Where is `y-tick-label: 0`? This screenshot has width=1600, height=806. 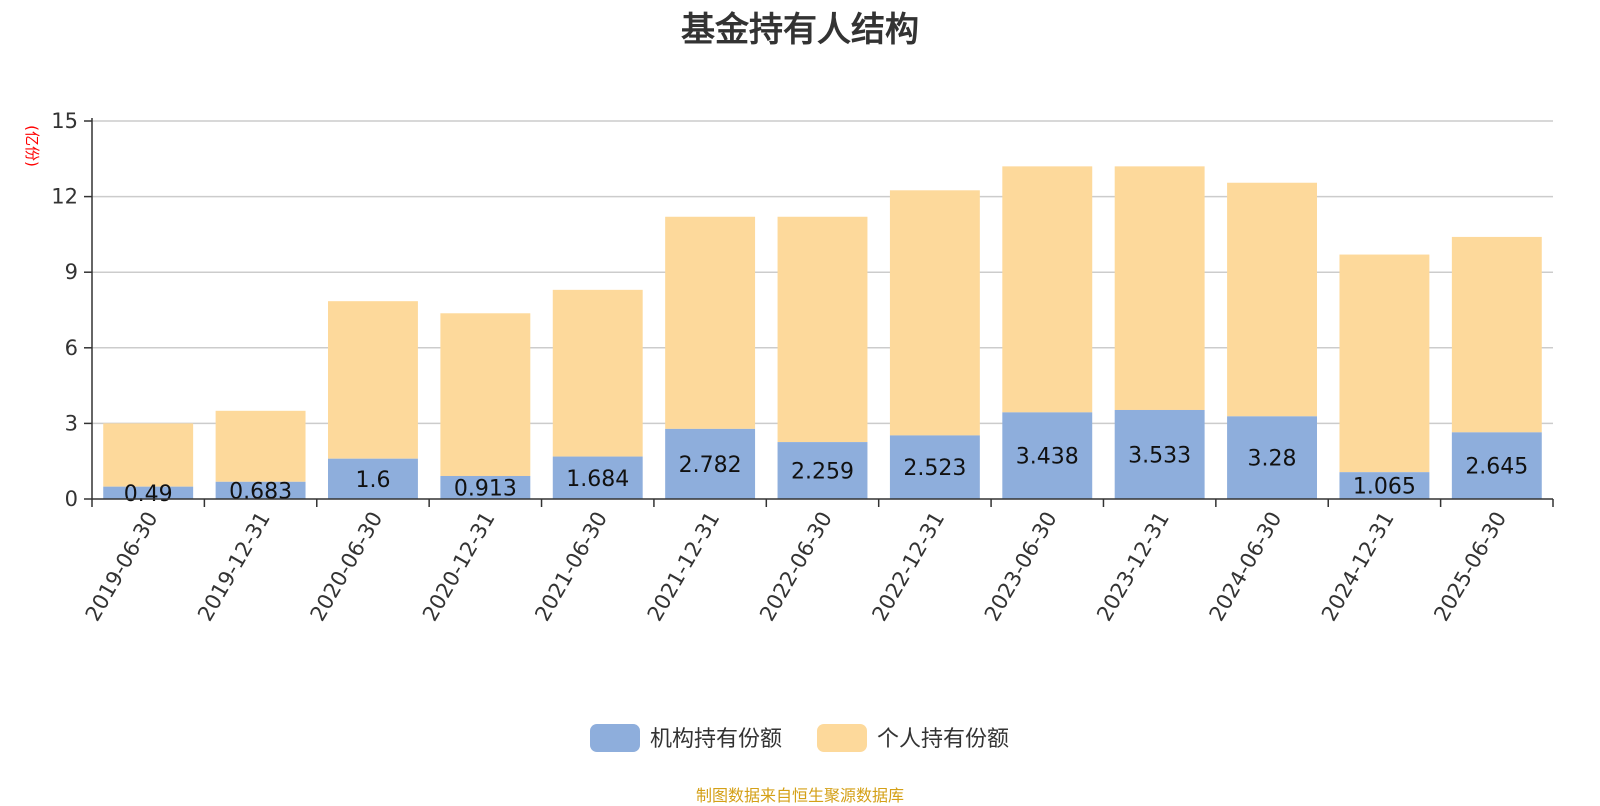 y-tick-label: 0 is located at coordinates (71, 499).